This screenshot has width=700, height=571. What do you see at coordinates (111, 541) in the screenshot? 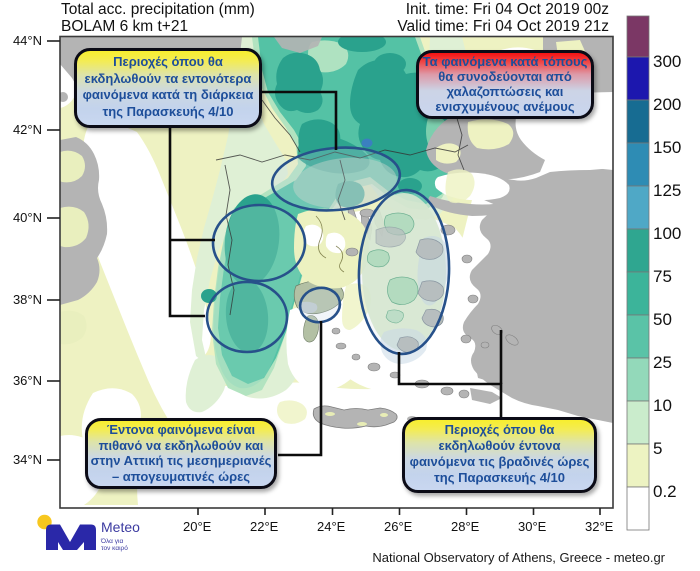
I see `svg-text: Όλα για` at bounding box center [111, 541].